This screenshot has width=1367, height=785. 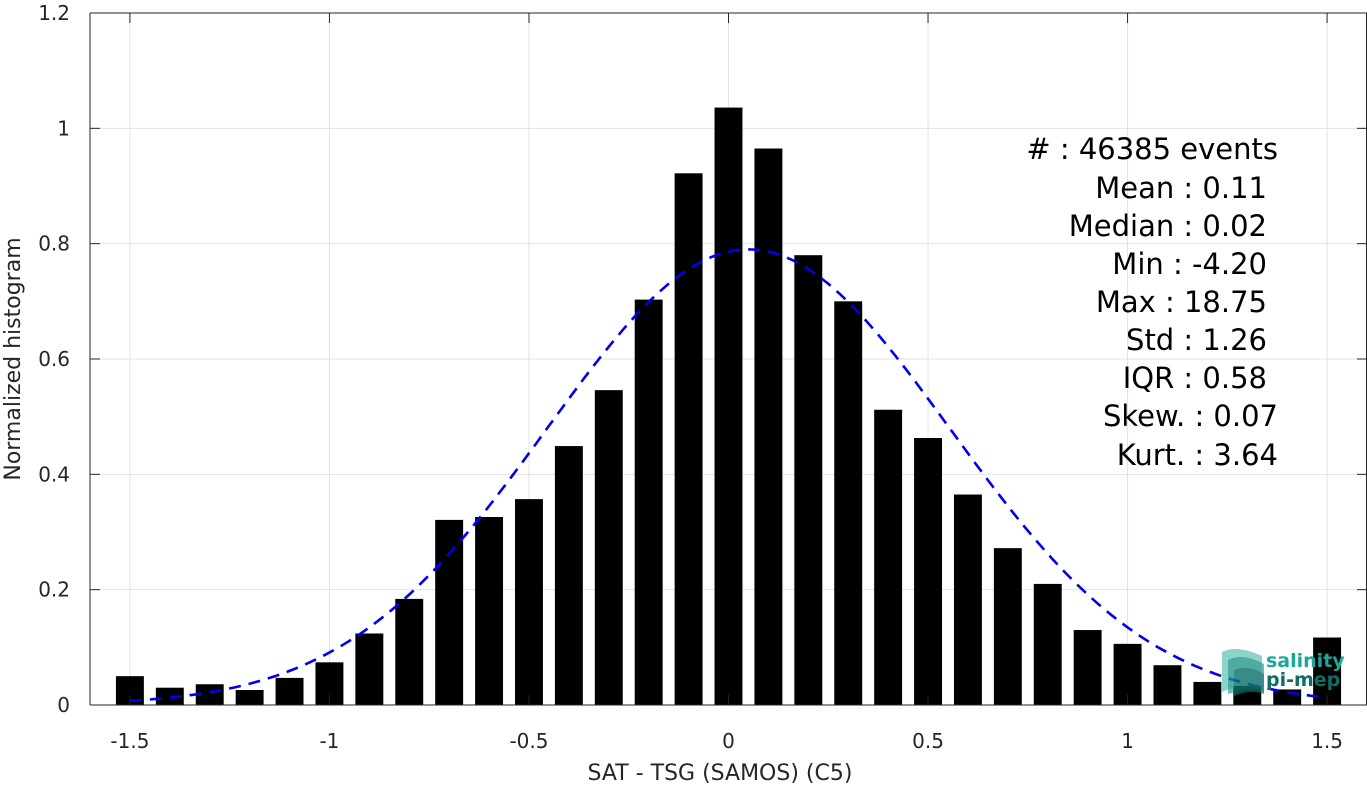 I want to click on y-tick-label-1: 0.2, so click(x=54, y=590).